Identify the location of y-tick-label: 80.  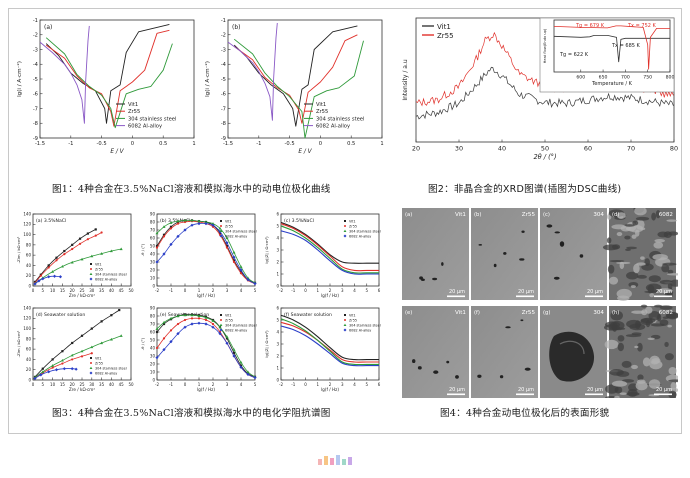
(29, 338).